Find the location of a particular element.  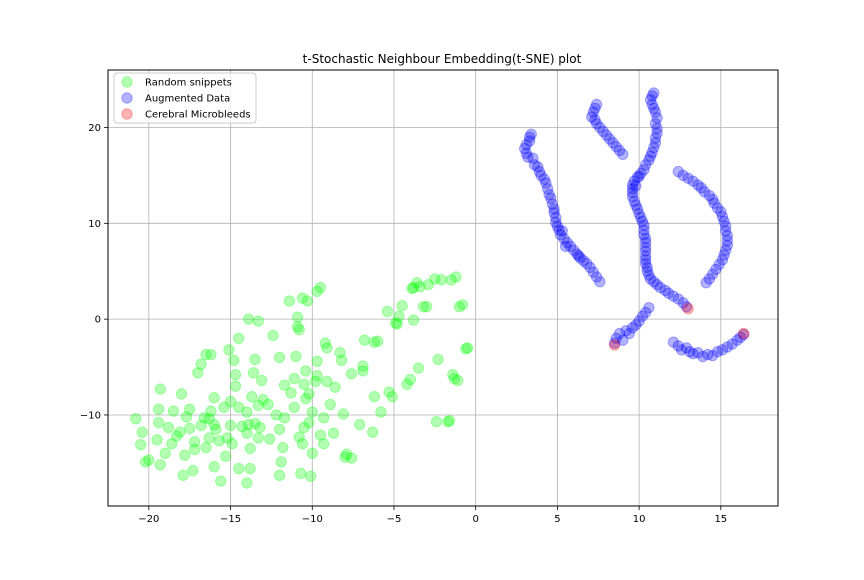

x-tick-label: 5 is located at coordinates (557, 519).